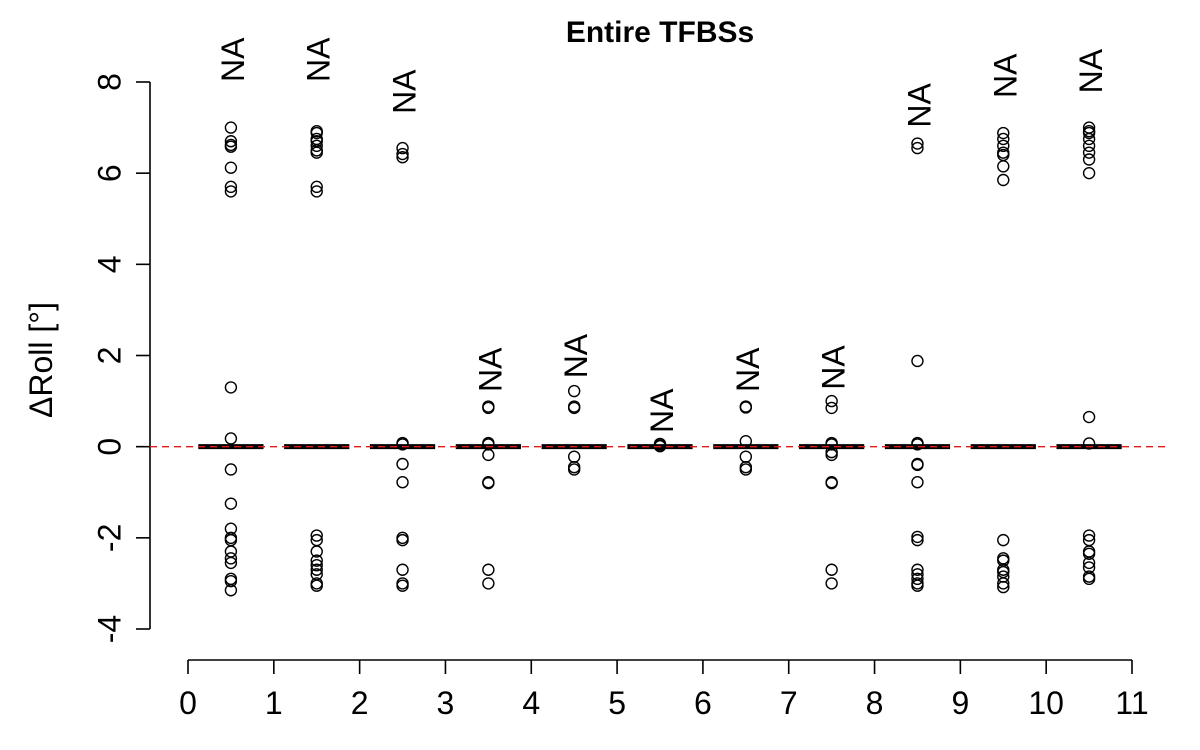  What do you see at coordinates (531, 703) in the screenshot?
I see `x-tick-label: 4` at bounding box center [531, 703].